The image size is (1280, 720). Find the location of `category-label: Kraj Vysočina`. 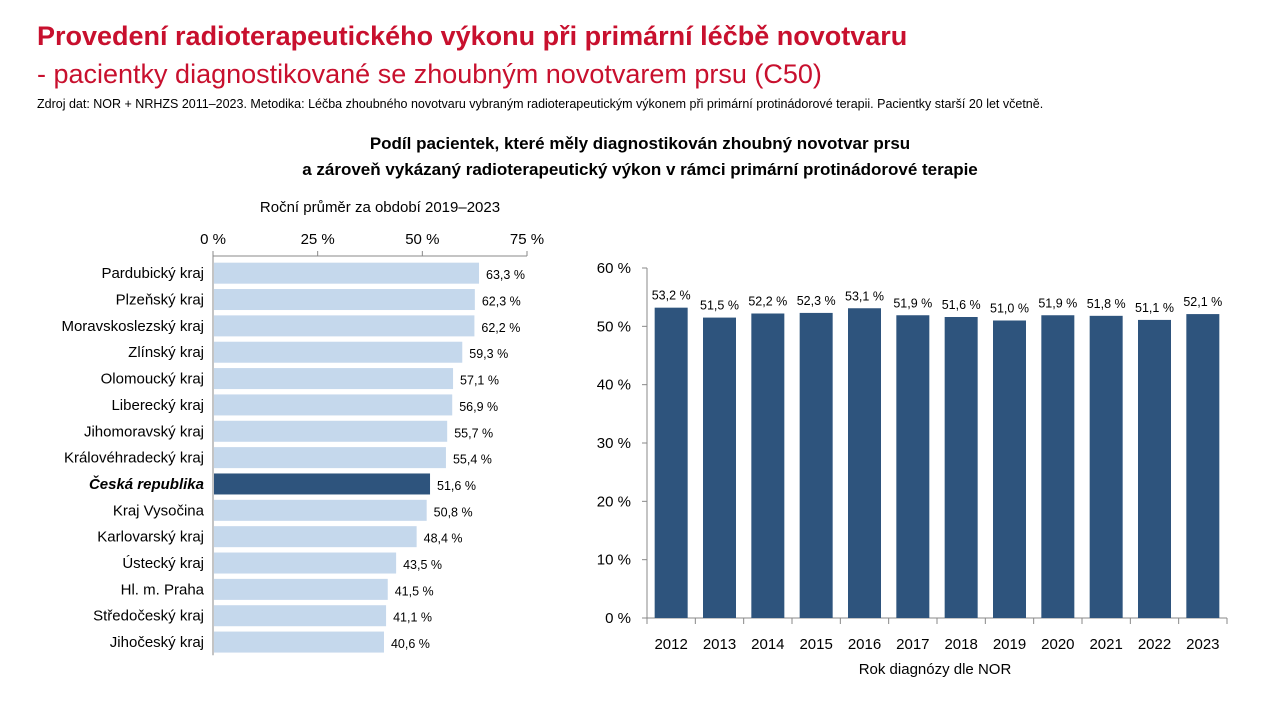

category-label: Kraj Vysočina is located at coordinates (159, 510).